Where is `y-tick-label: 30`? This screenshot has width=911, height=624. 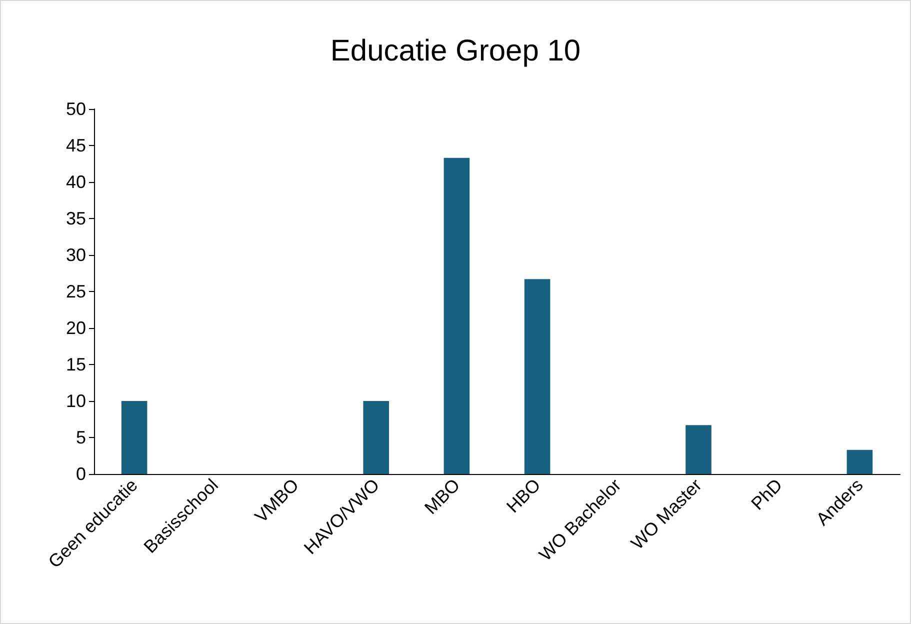 y-tick-label: 30 is located at coordinates (76, 255).